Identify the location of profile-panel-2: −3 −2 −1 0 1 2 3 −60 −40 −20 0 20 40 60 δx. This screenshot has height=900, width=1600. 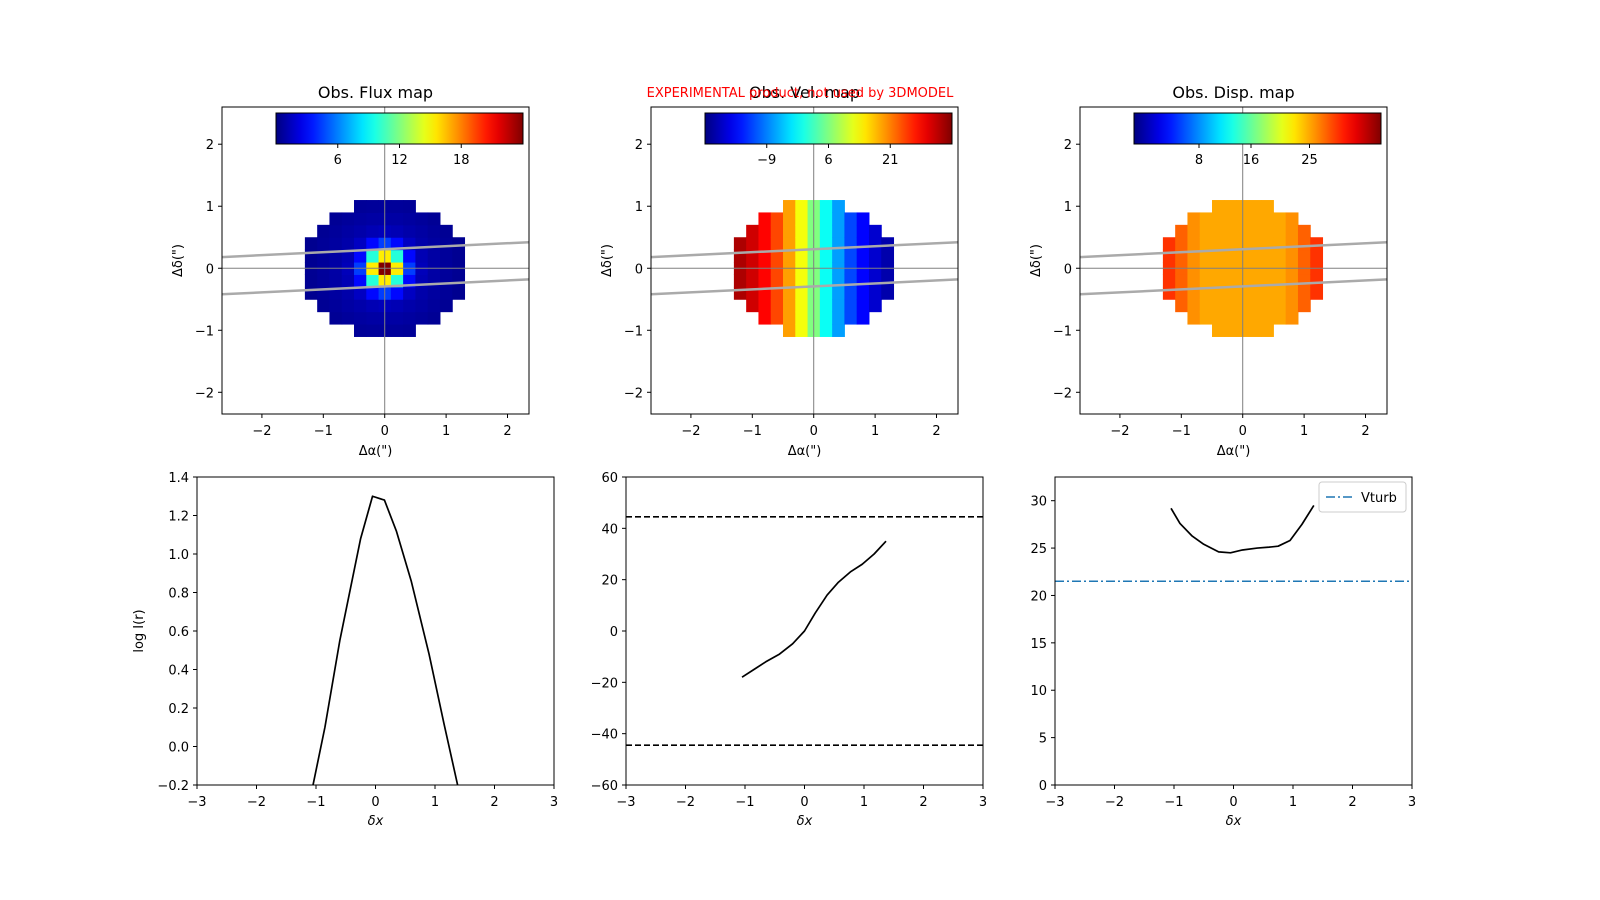
(789, 650).